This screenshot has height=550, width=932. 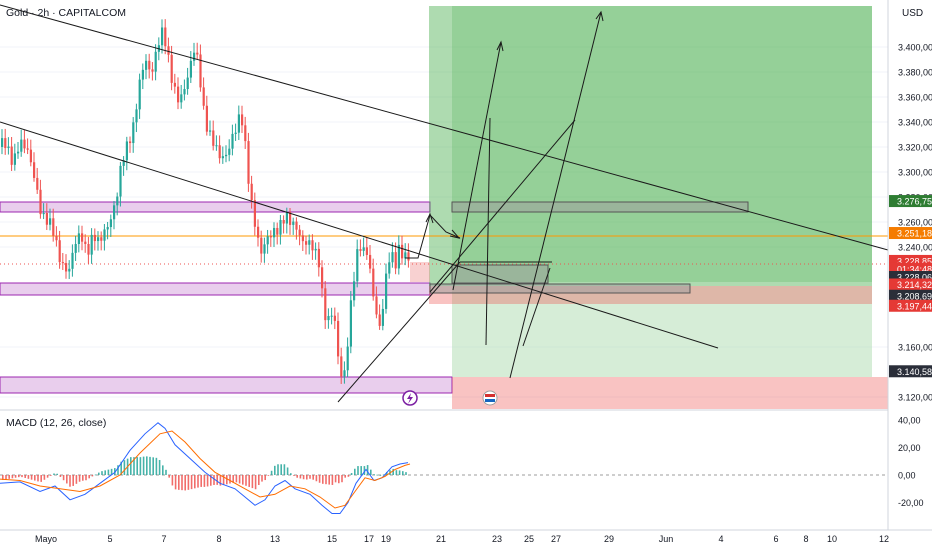 What do you see at coordinates (914, 285) in the screenshot?
I see `price-badge-label: 3.214,32` at bounding box center [914, 285].